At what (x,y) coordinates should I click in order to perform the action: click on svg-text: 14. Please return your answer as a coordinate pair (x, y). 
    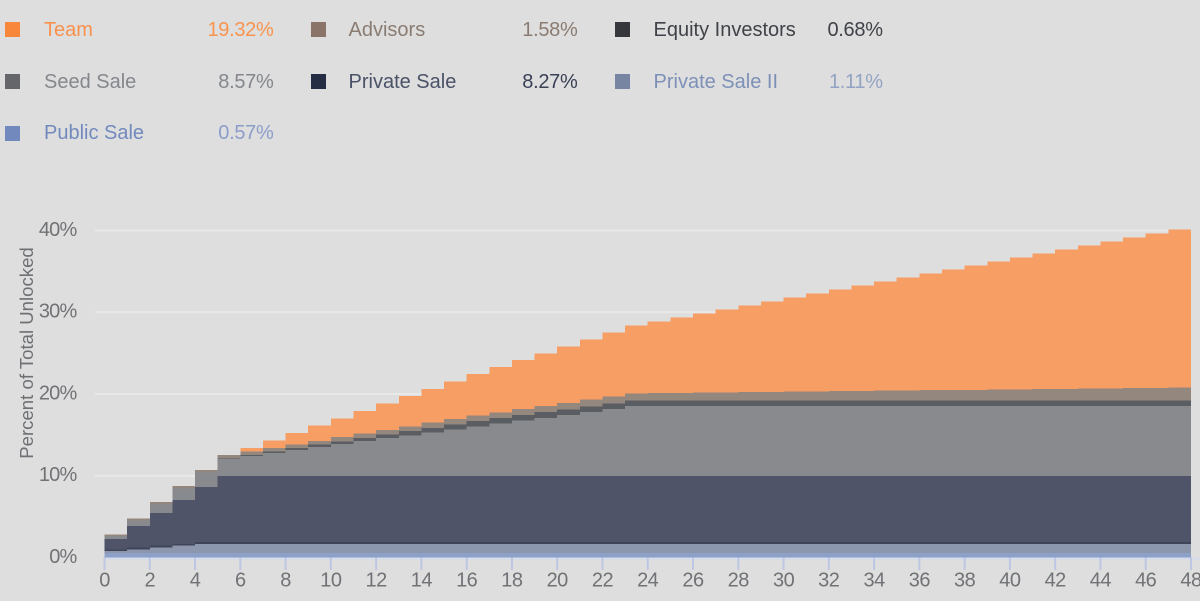
    Looking at the image, I should click on (422, 581).